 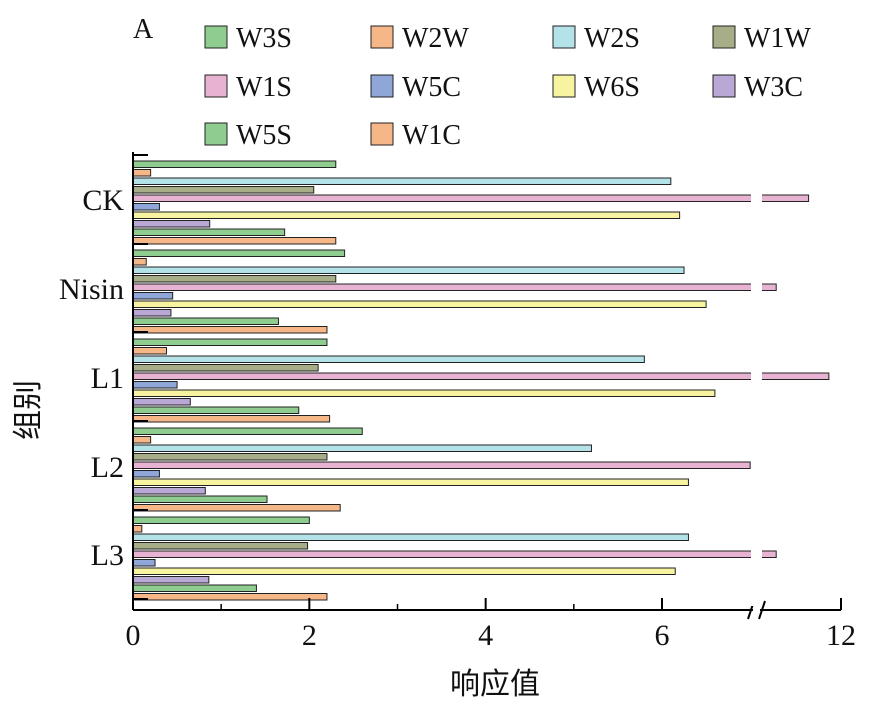 I want to click on bar-l3-w6s, so click(x=404, y=571).